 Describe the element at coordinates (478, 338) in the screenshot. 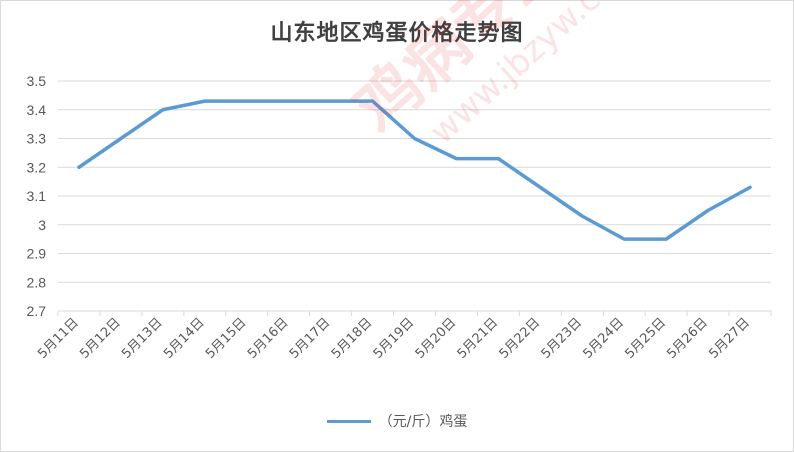

I see `x-tick-label: 5月21日` at that location.